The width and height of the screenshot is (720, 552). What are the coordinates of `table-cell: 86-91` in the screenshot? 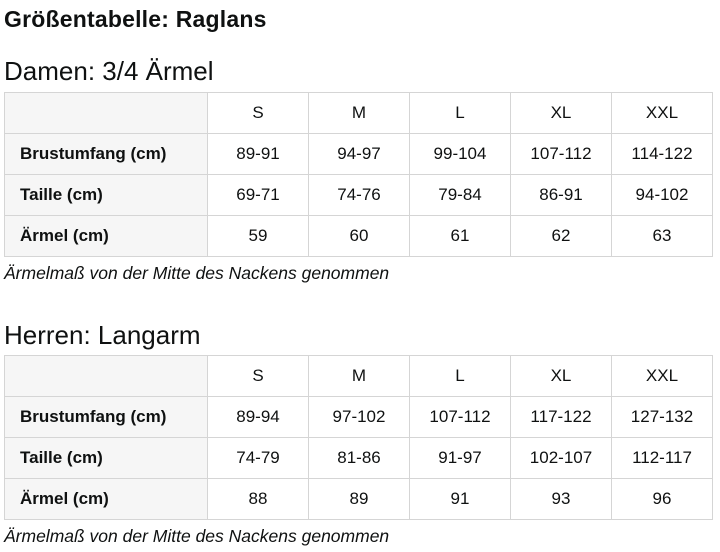 It's located at (561, 195).